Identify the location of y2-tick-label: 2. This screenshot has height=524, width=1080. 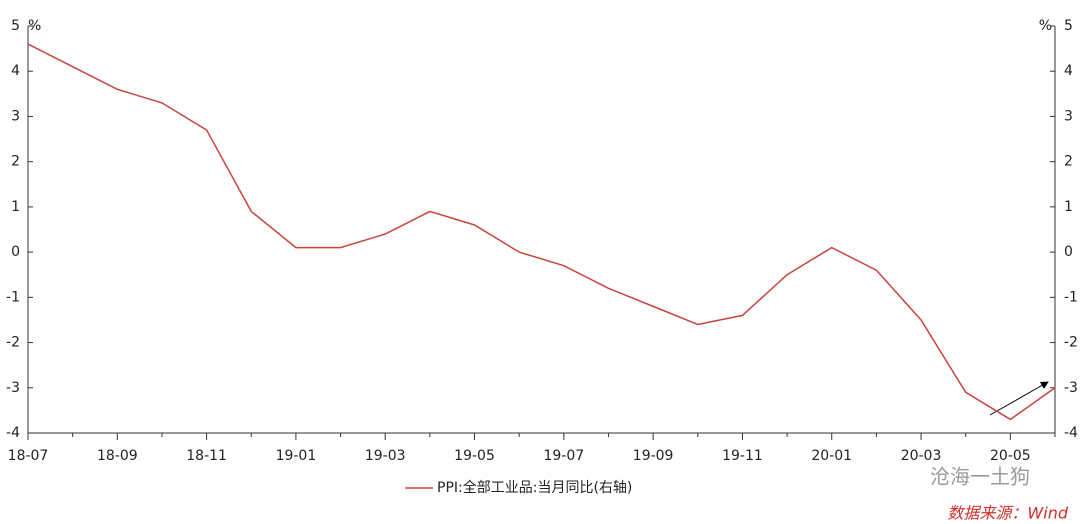
(1068, 162).